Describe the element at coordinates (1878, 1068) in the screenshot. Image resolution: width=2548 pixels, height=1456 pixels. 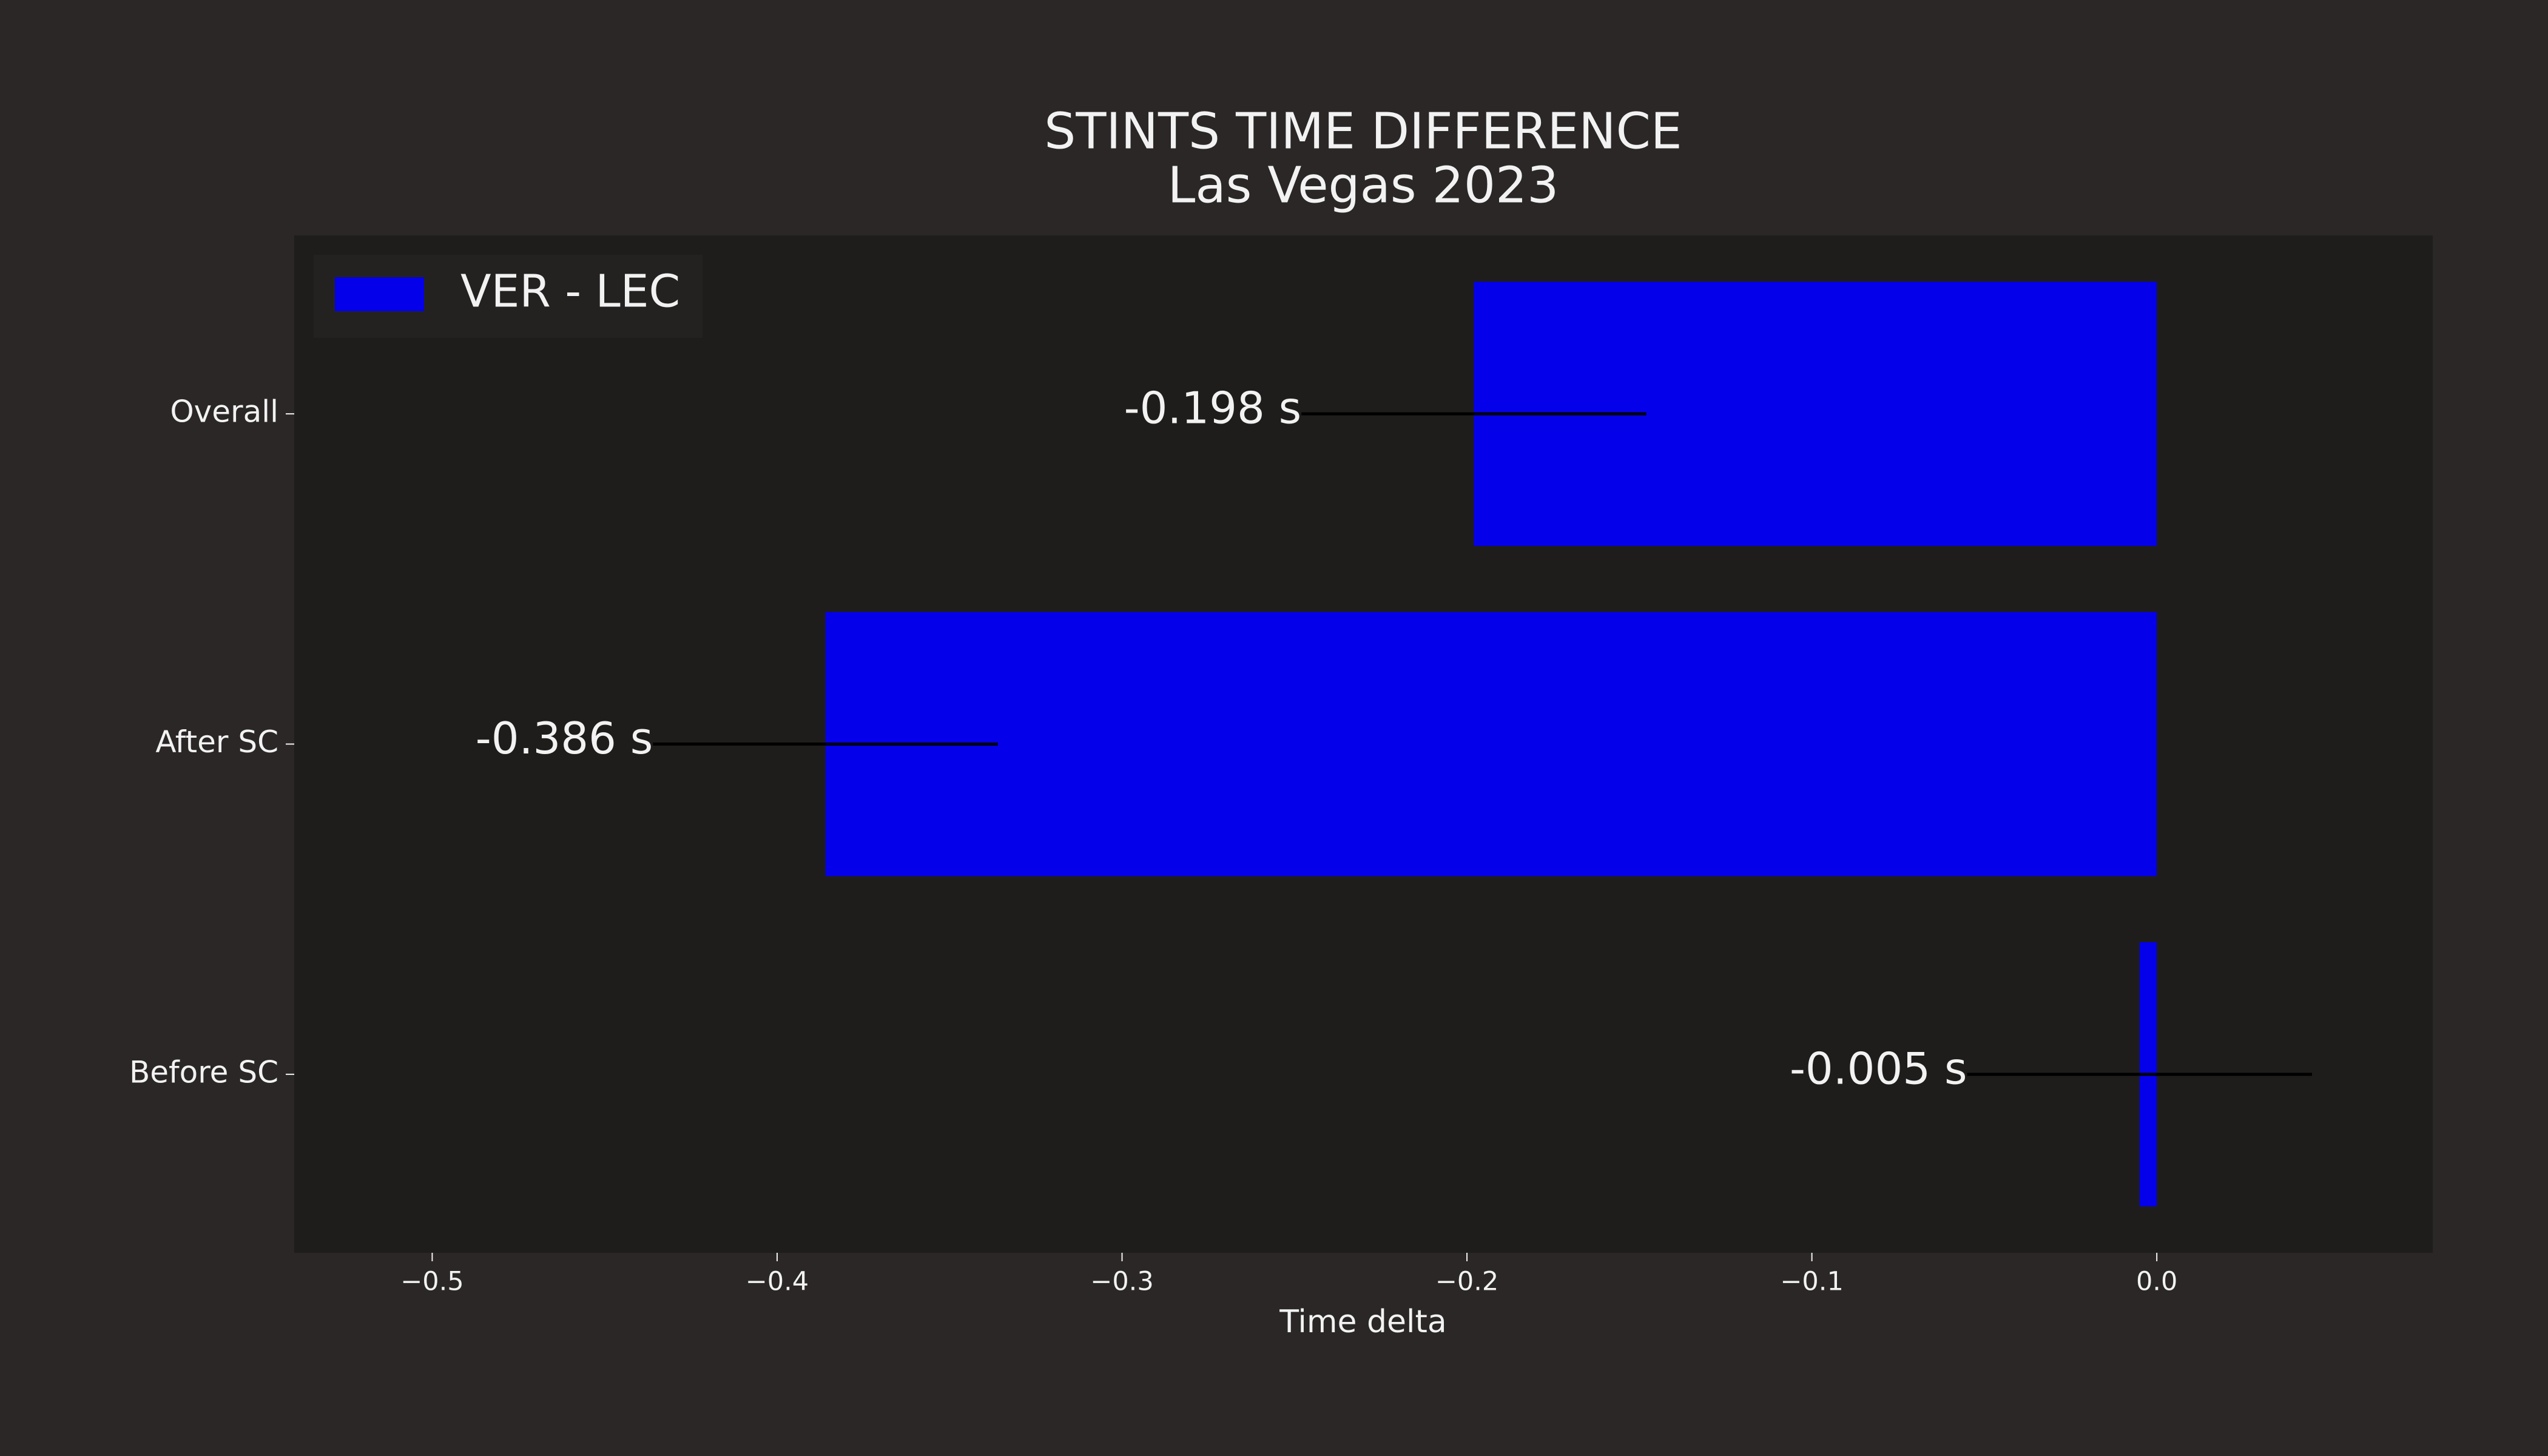
I see `value-label: -0.005 s` at that location.